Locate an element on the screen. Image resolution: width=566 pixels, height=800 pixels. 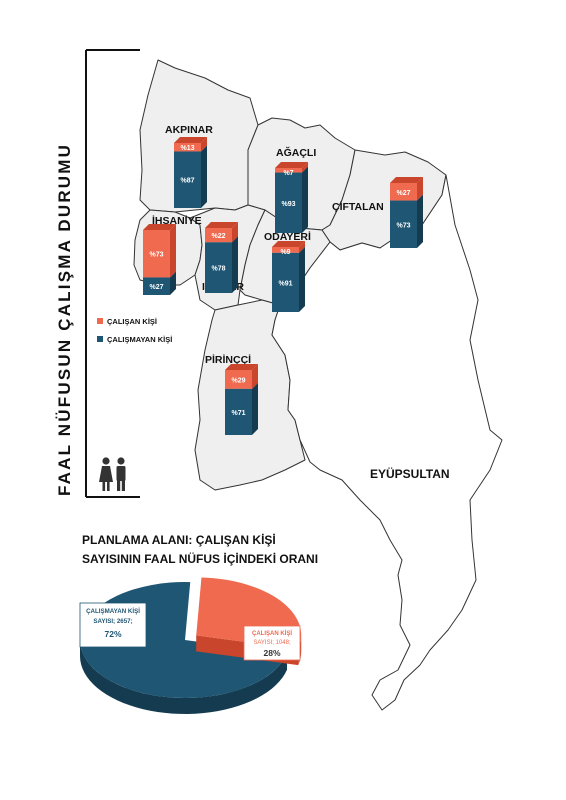
vertical-title: FAAL NÜFUSUN ÇALIŞMA DURUMU is located at coordinates (64, 319).